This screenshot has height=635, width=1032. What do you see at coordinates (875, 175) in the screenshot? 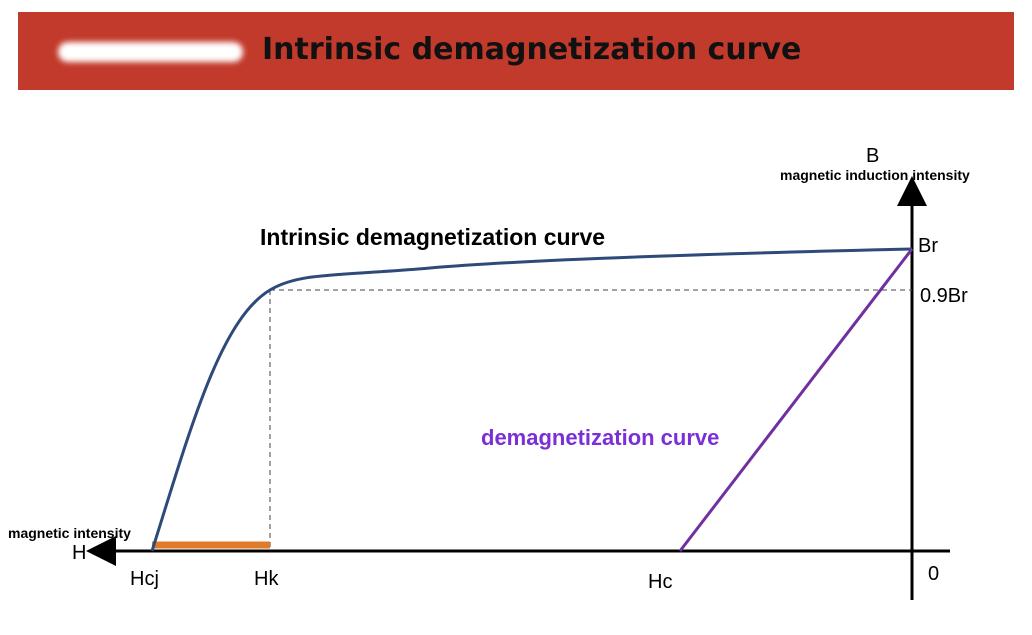
I see `b-description: magnetic induction intensity` at bounding box center [875, 175].